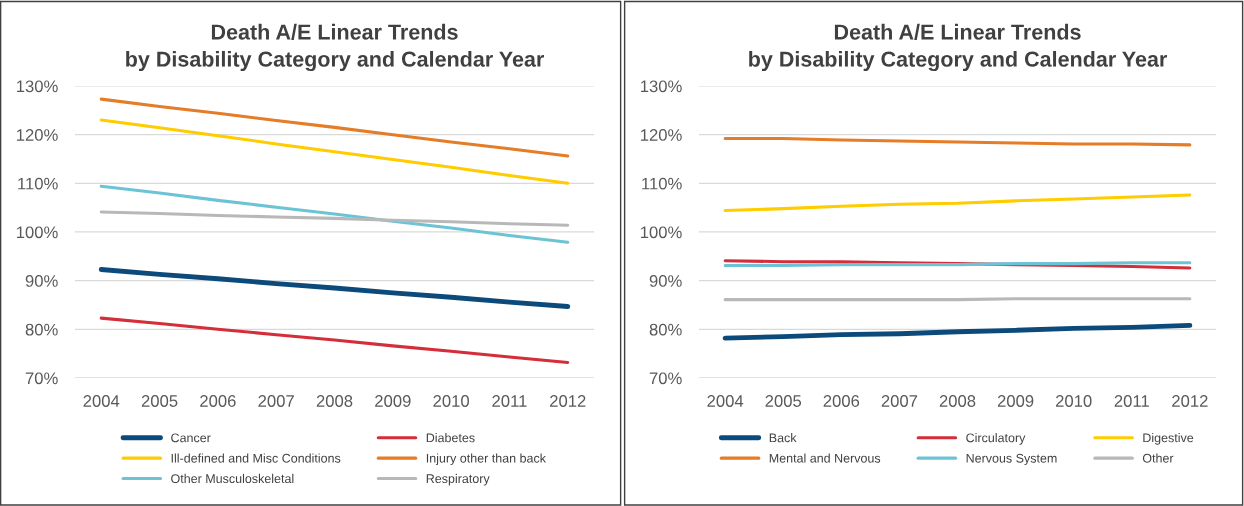 The width and height of the screenshot is (1244, 506). Describe the element at coordinates (825, 458) in the screenshot. I see `legend-label: Mental and Nervous` at that location.